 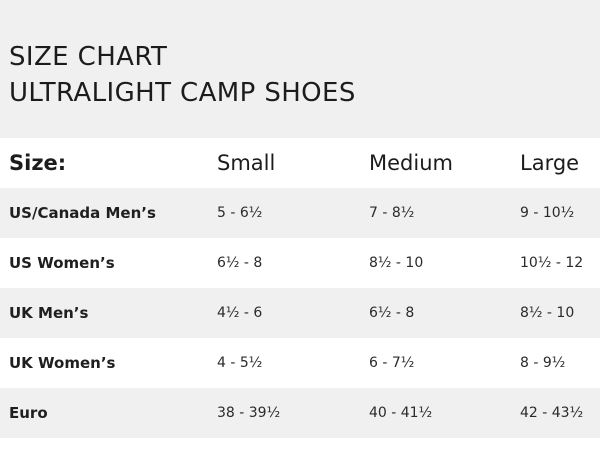 What do you see at coordinates (547, 213) in the screenshot?
I see `cell-large: 9 - 10½` at bounding box center [547, 213].